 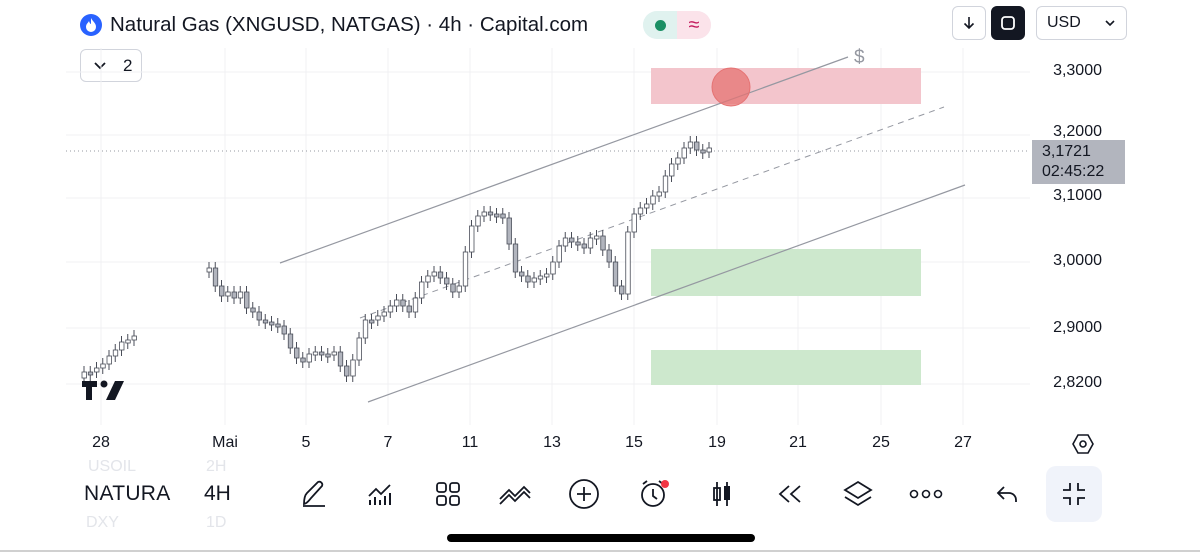 What do you see at coordinates (101, 442) in the screenshot?
I see `time-tick: 28` at bounding box center [101, 442].